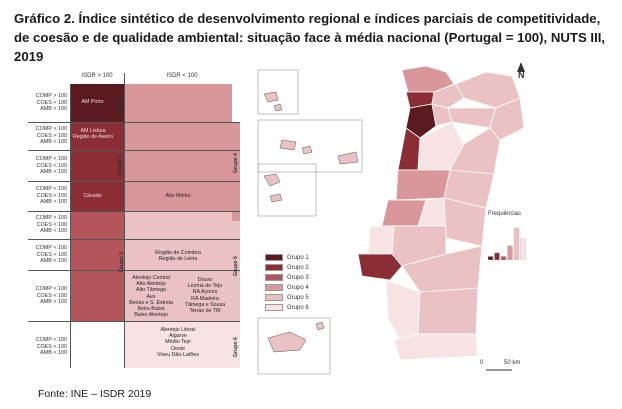 The height and width of the screenshot is (409, 622). I want to click on cell-group5-strip, so click(236, 271).